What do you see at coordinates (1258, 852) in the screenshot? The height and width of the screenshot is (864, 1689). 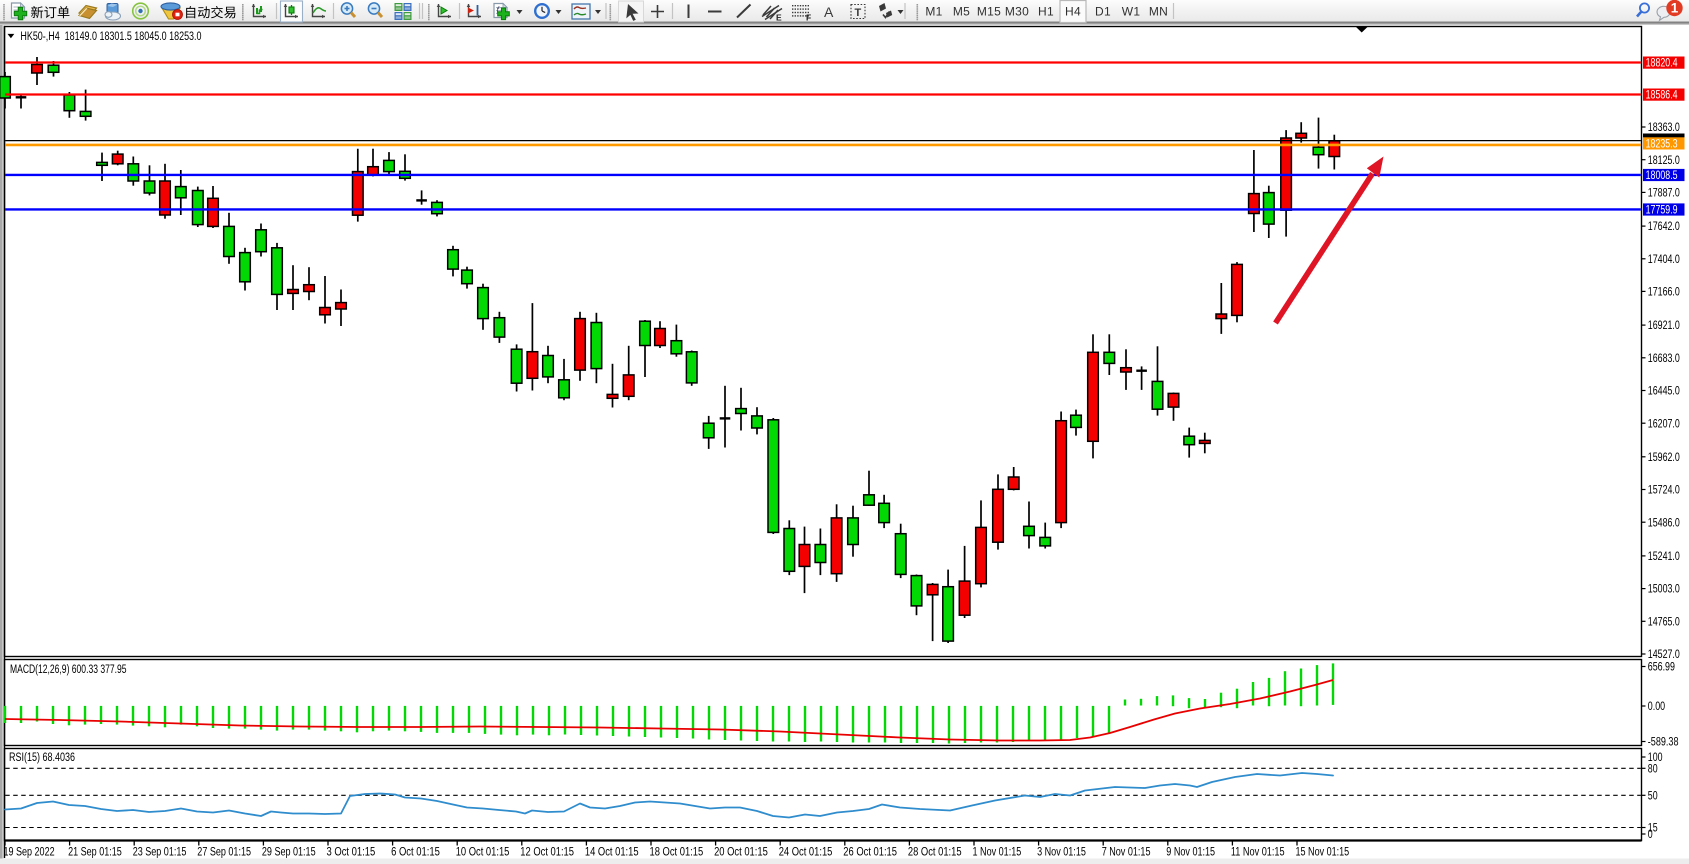 I see `svg-text: 11 Nov 01:15` at bounding box center [1258, 852].